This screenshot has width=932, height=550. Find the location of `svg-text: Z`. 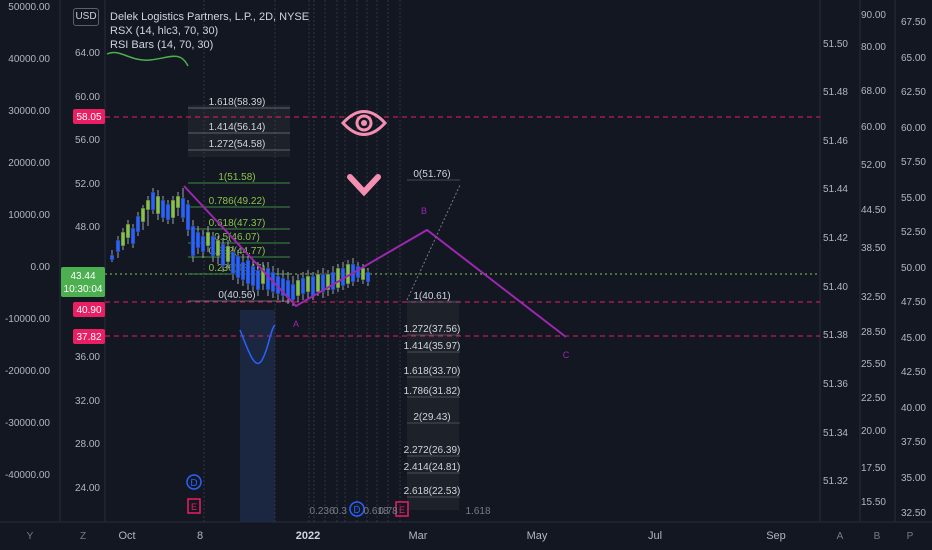

svg-text: Z is located at coordinates (83, 536).